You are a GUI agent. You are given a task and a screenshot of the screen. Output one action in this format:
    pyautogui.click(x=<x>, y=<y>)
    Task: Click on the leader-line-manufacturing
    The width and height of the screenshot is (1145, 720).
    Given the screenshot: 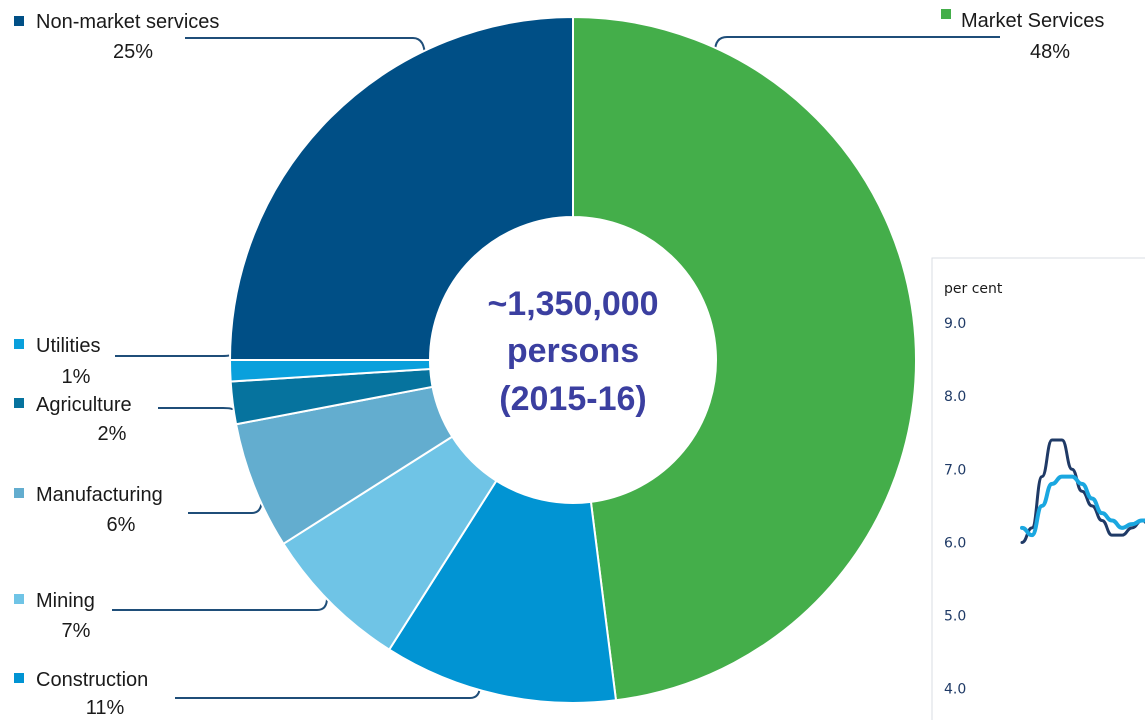 What is the action you would take?
    pyautogui.click(x=225, y=505)
    